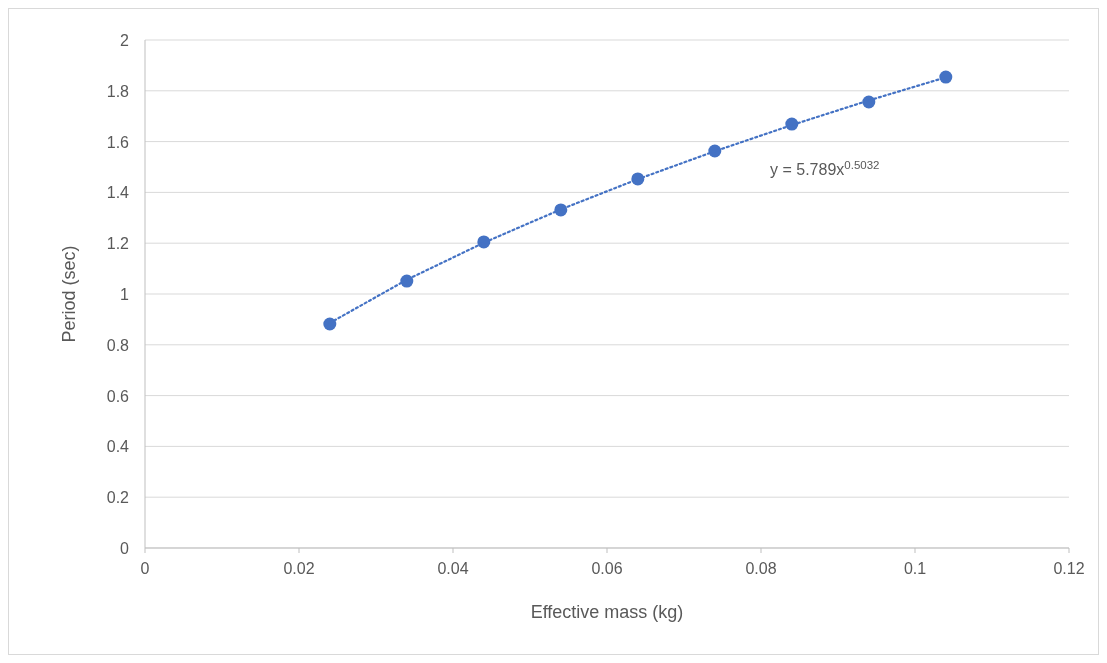 Image resolution: width=1107 pixels, height=663 pixels. What do you see at coordinates (118, 498) in the screenshot?
I see `y-tick-label: 0.2` at bounding box center [118, 498].